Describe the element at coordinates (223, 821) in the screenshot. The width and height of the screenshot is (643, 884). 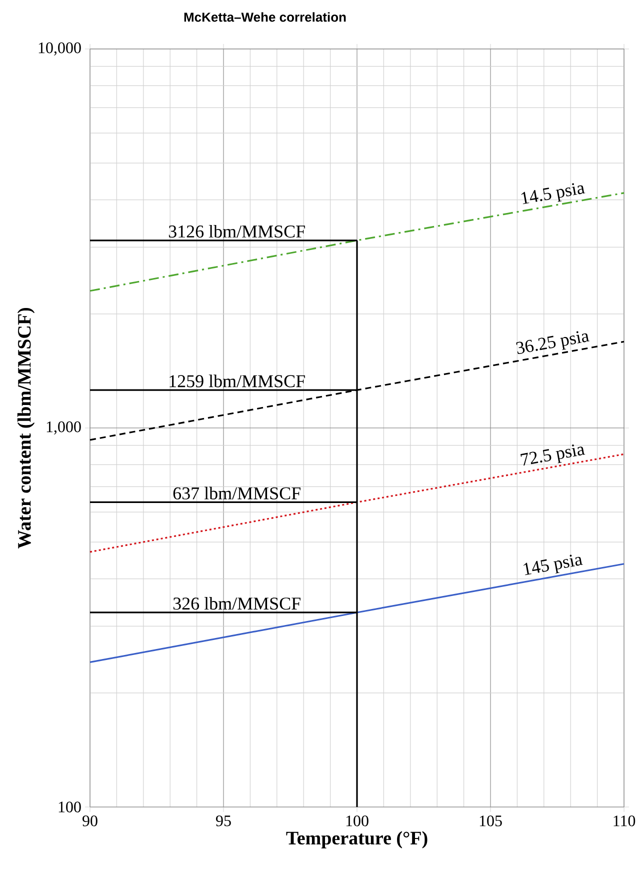
I see `x-tick-label: 95` at that location.